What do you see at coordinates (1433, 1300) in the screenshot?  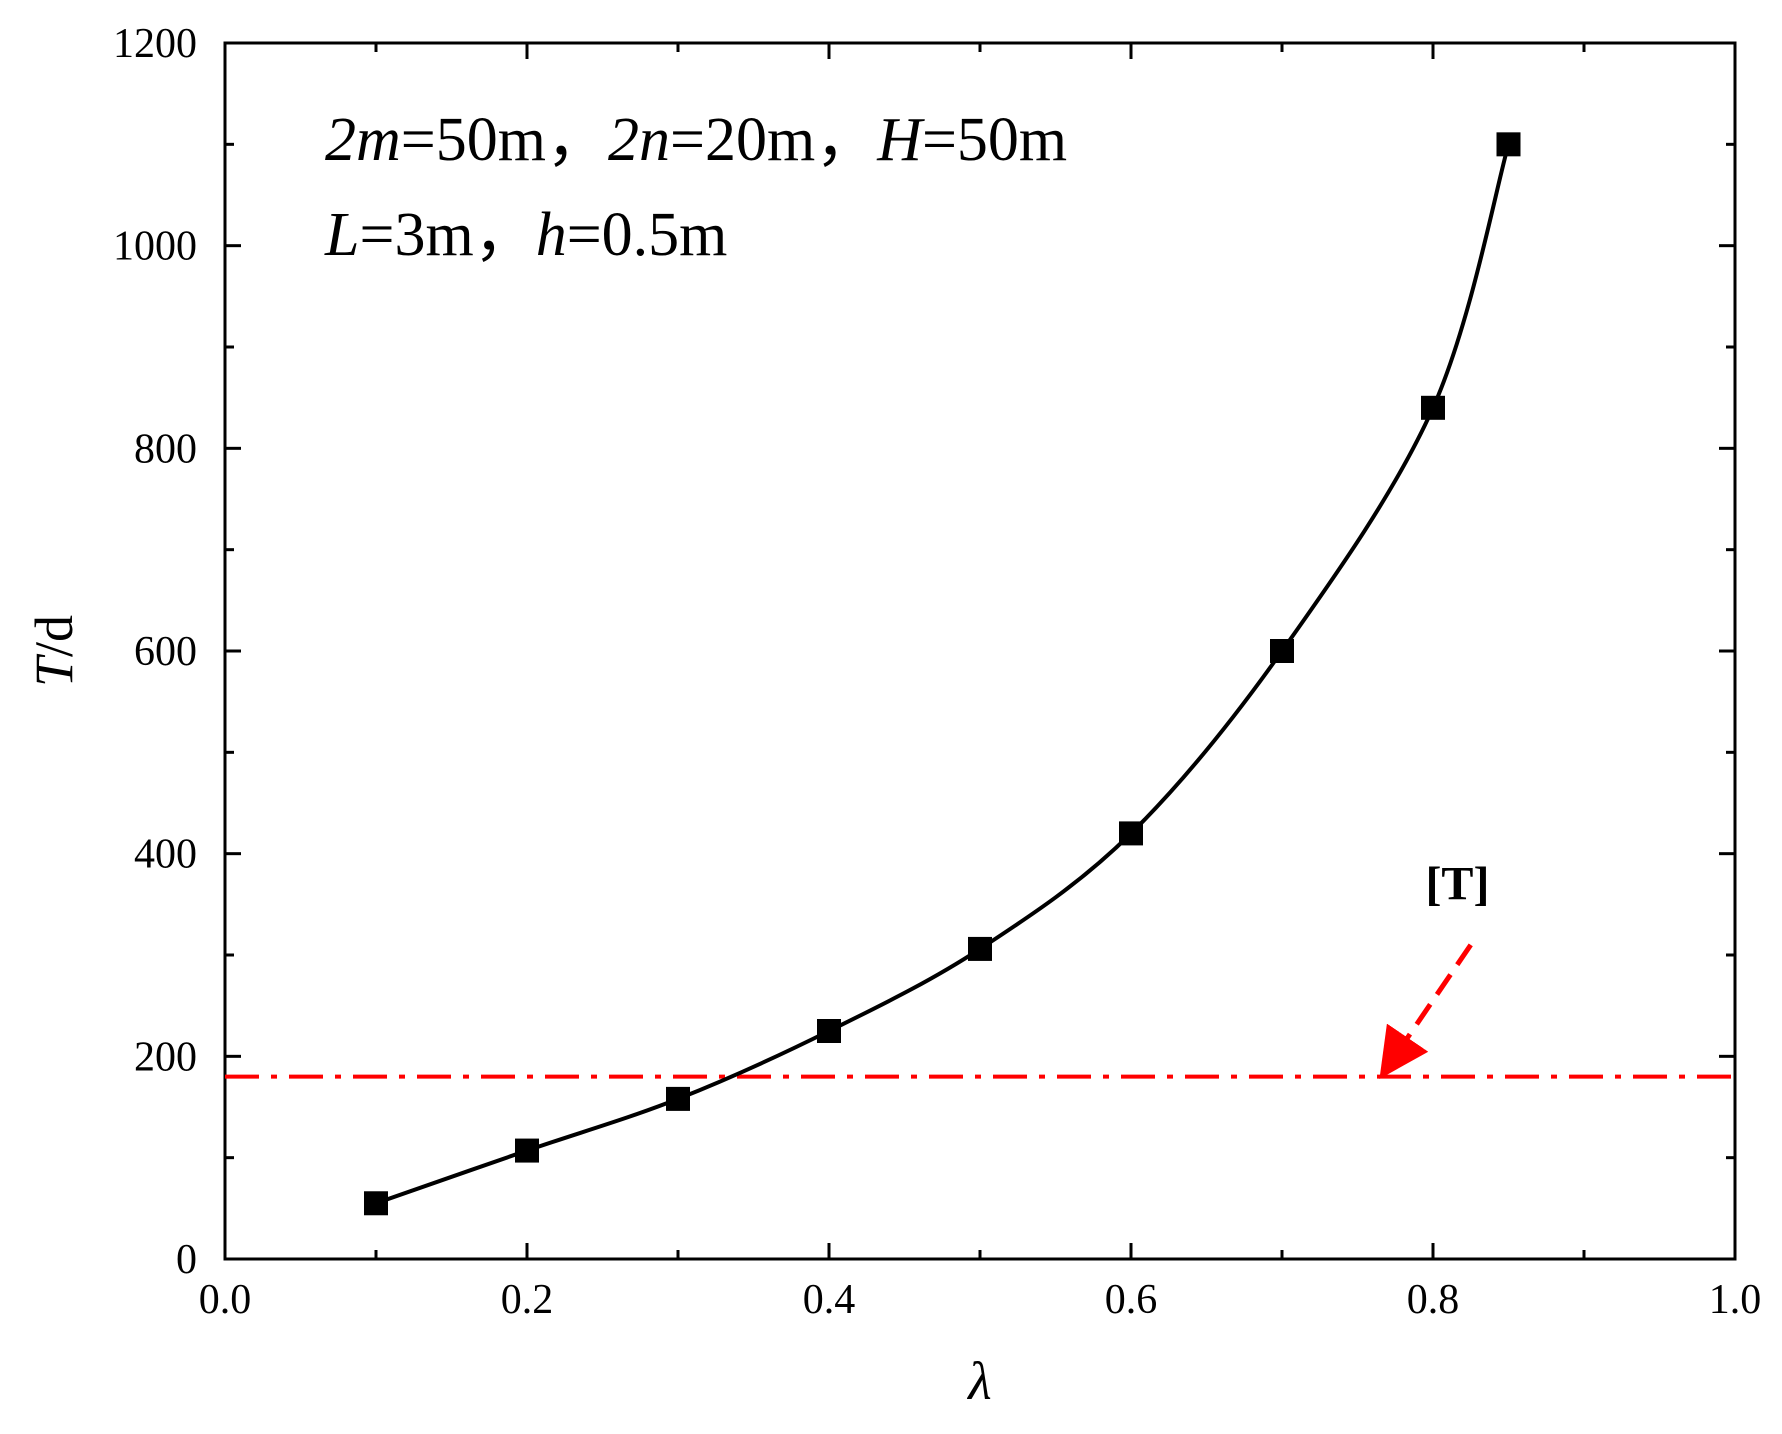 I see `x-tick-label: 0.8` at bounding box center [1433, 1300].